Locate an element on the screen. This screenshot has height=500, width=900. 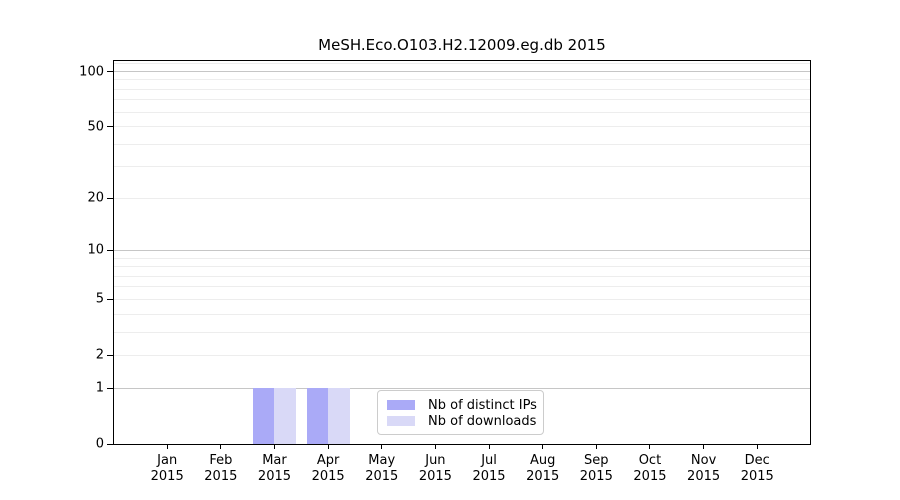
legend-swatch-downloads is located at coordinates (401, 421).